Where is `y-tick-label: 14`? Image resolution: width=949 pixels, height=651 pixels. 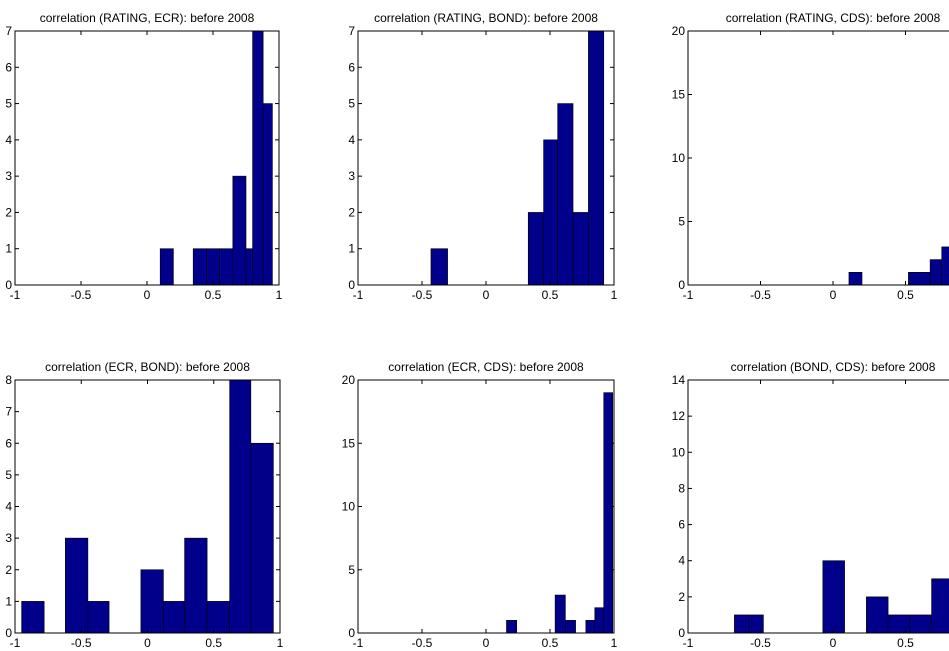 y-tick-label: 14 is located at coordinates (679, 380).